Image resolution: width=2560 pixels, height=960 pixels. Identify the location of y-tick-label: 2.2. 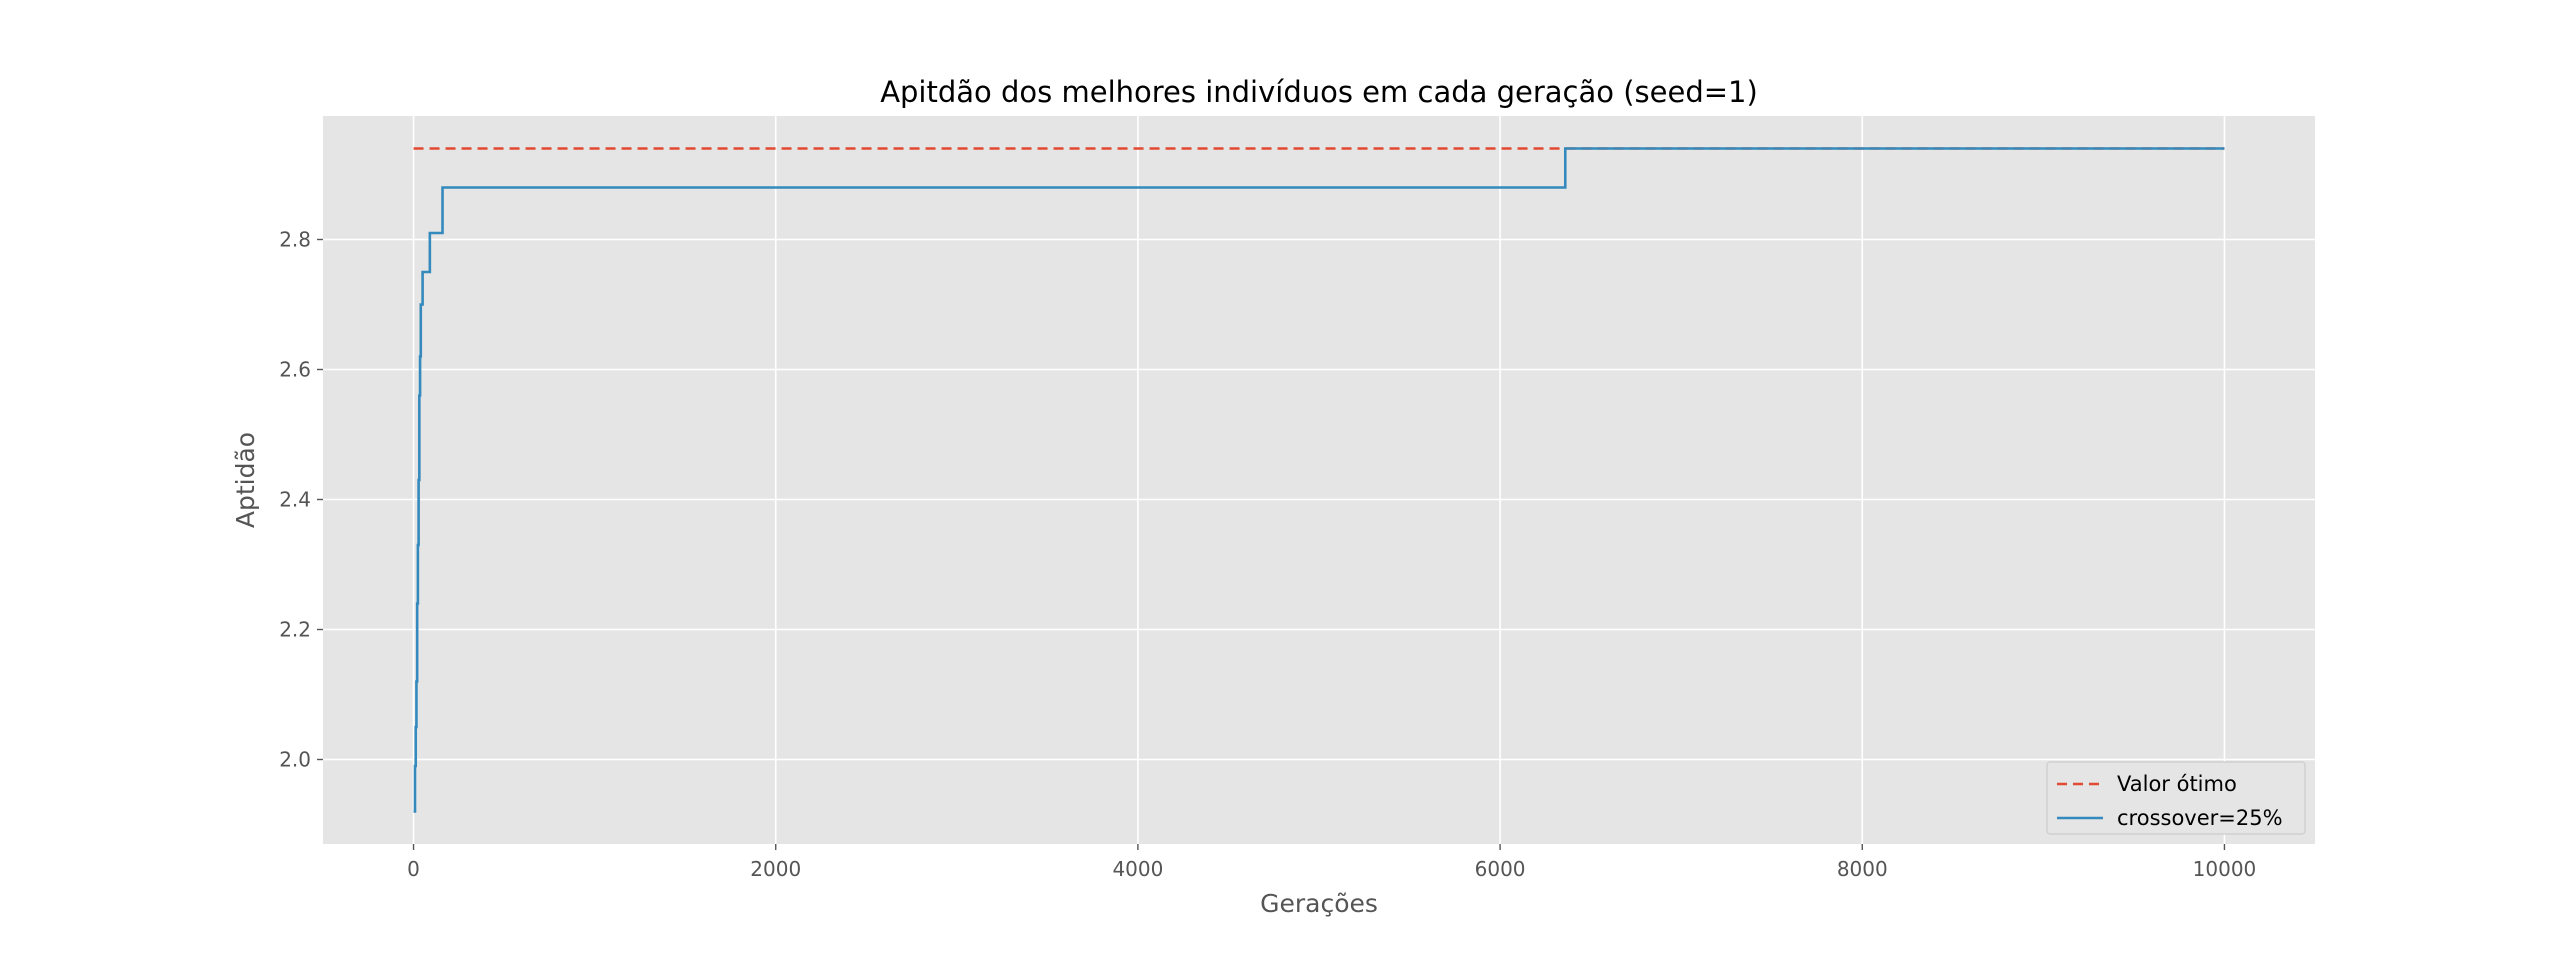
(295, 630).